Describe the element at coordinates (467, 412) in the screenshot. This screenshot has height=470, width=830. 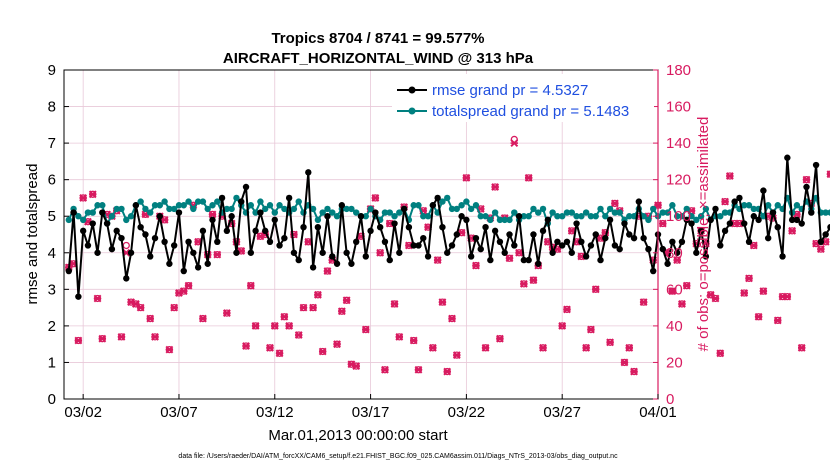
I see `x-tick-label: 03/22` at that location.